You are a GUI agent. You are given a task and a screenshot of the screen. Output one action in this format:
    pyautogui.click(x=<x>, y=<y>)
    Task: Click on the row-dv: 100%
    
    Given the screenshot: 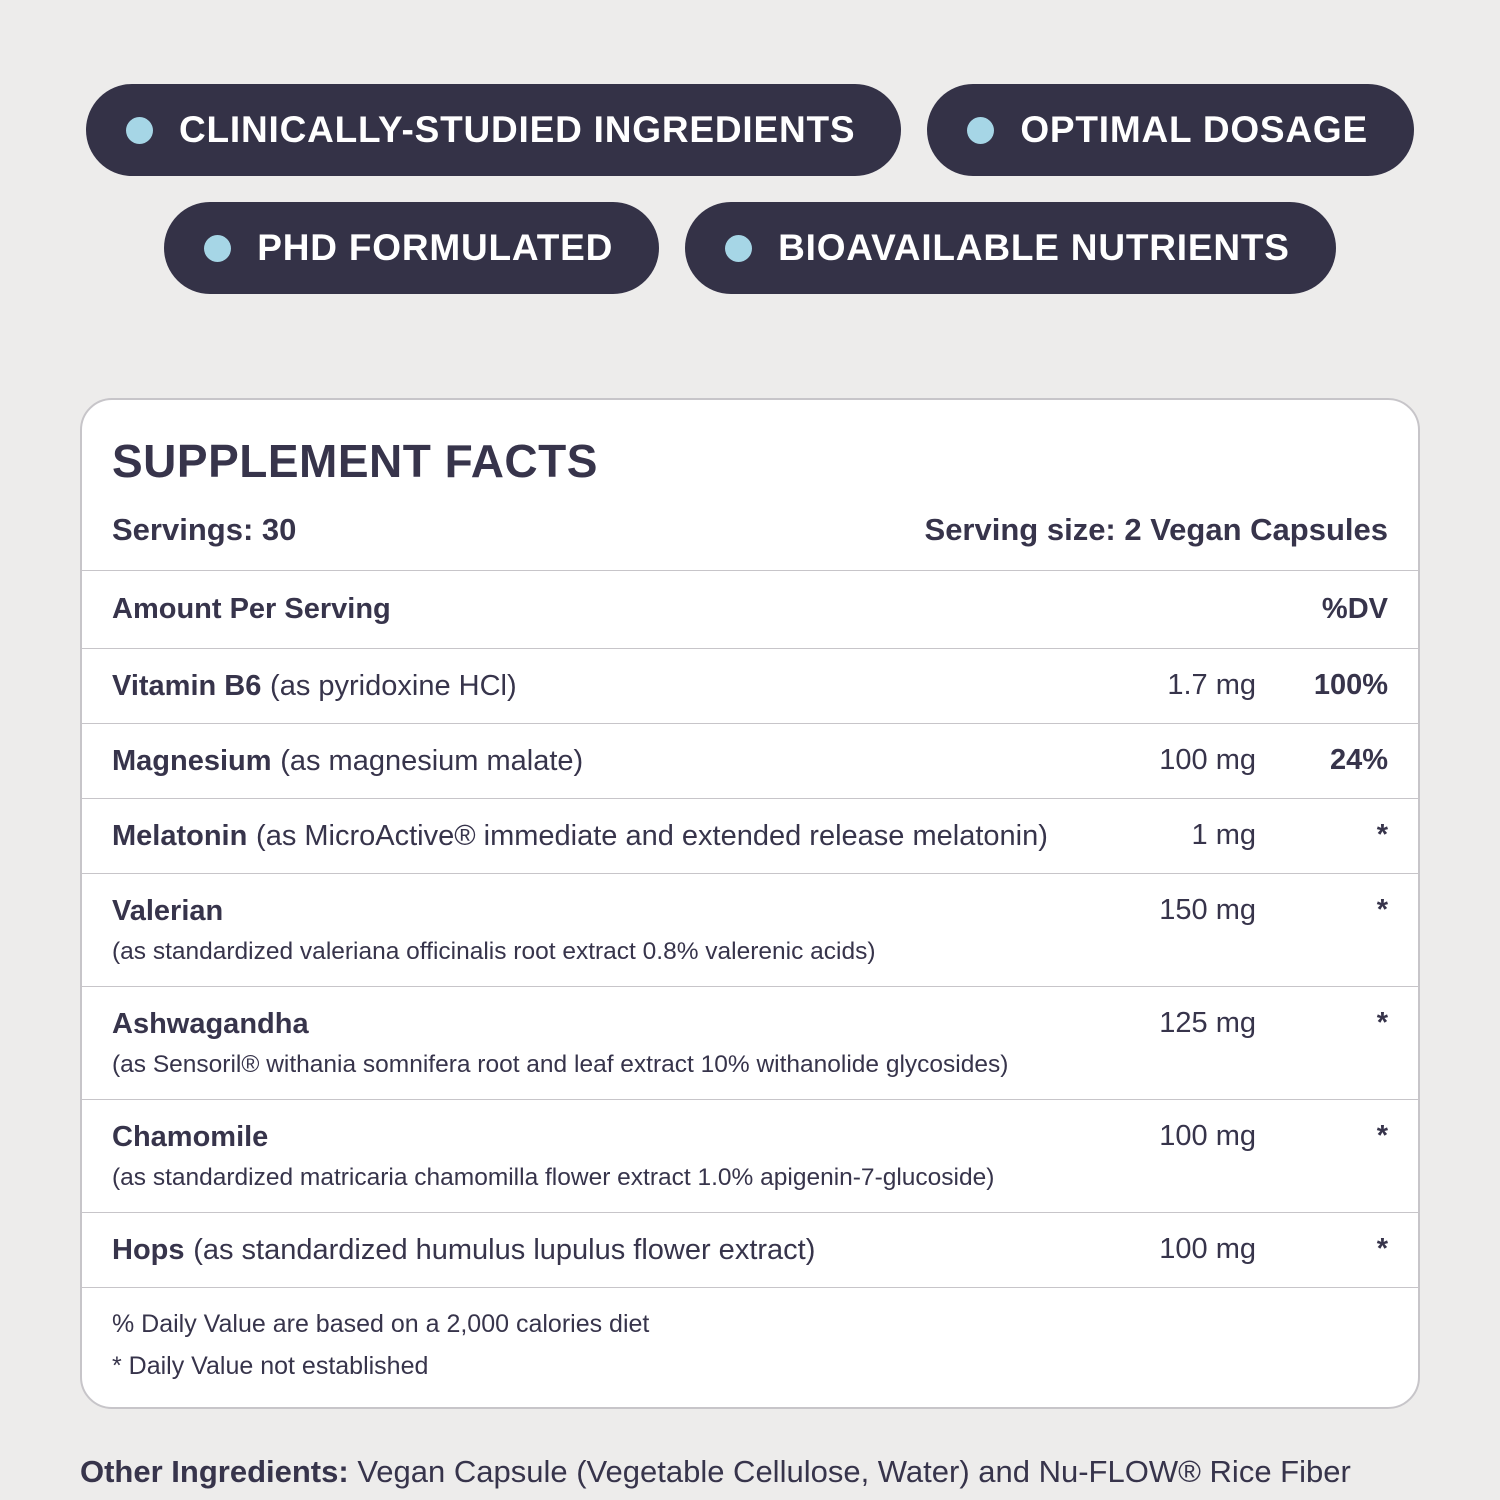 What is the action you would take?
    pyautogui.click(x=1350, y=685)
    